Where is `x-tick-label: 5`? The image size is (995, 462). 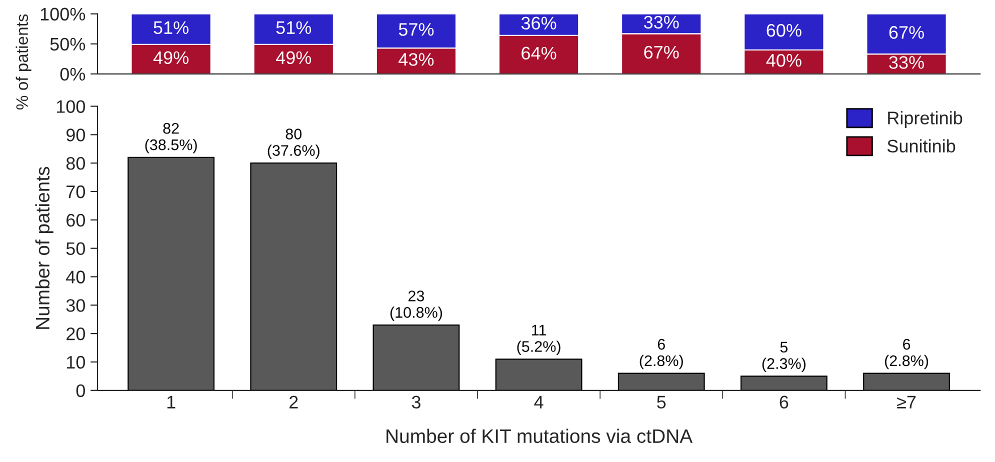 x-tick-label: 5 is located at coordinates (661, 402).